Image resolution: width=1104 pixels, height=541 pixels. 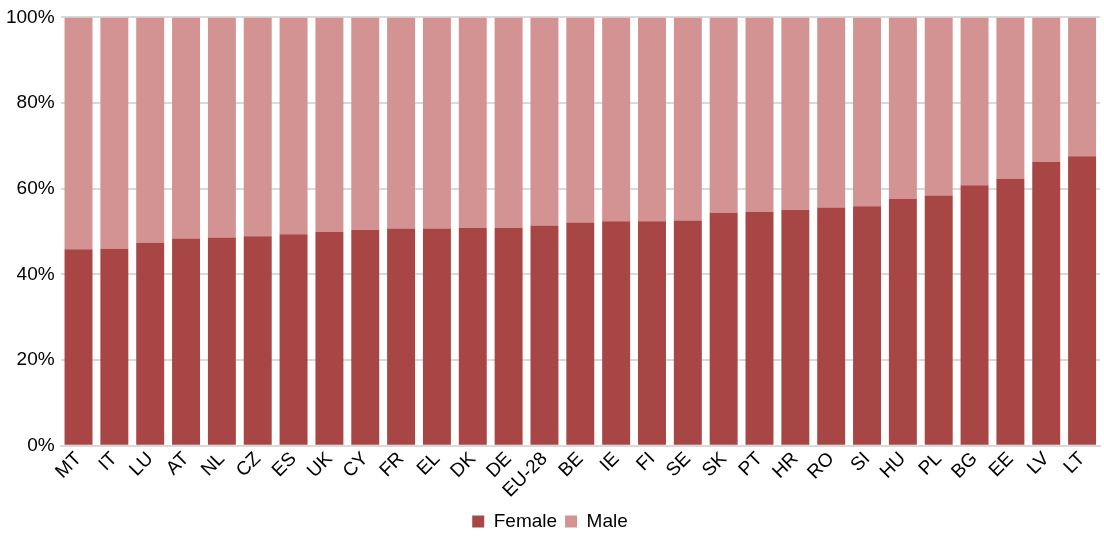 What do you see at coordinates (355, 464) in the screenshot?
I see `x-tick-label: CY` at bounding box center [355, 464].